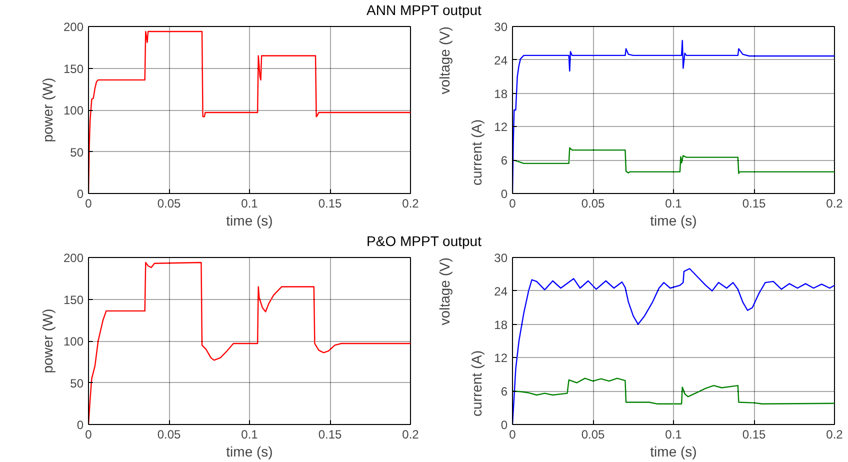  Describe the element at coordinates (424, 241) in the screenshot. I see `chart-title: P&O MPPT output` at that location.